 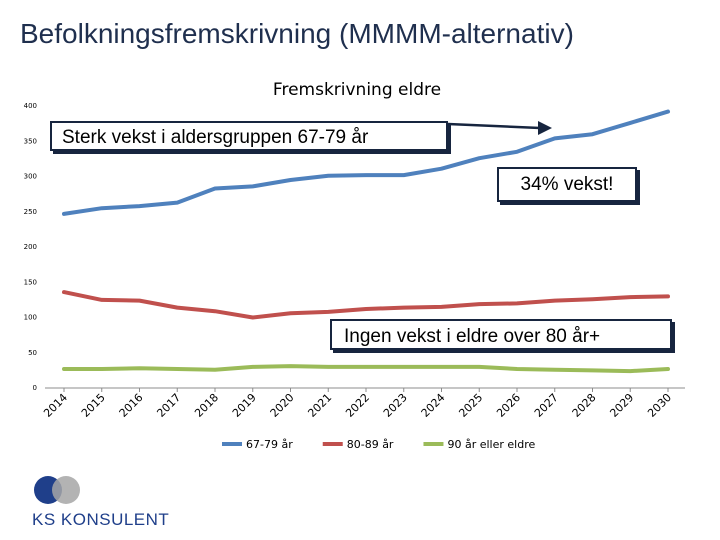 I want to click on x-tick-label: 2019, so click(x=244, y=405).